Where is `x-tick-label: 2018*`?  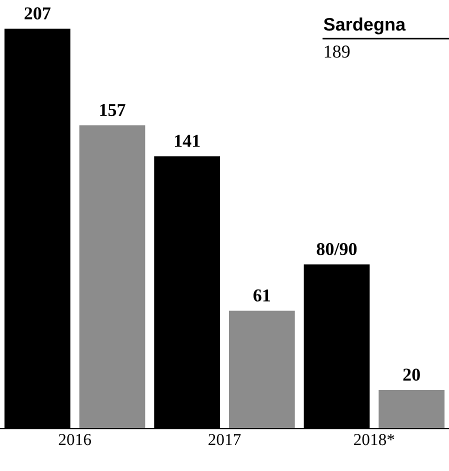
x-tick-label: 2018* is located at coordinates (374, 440).